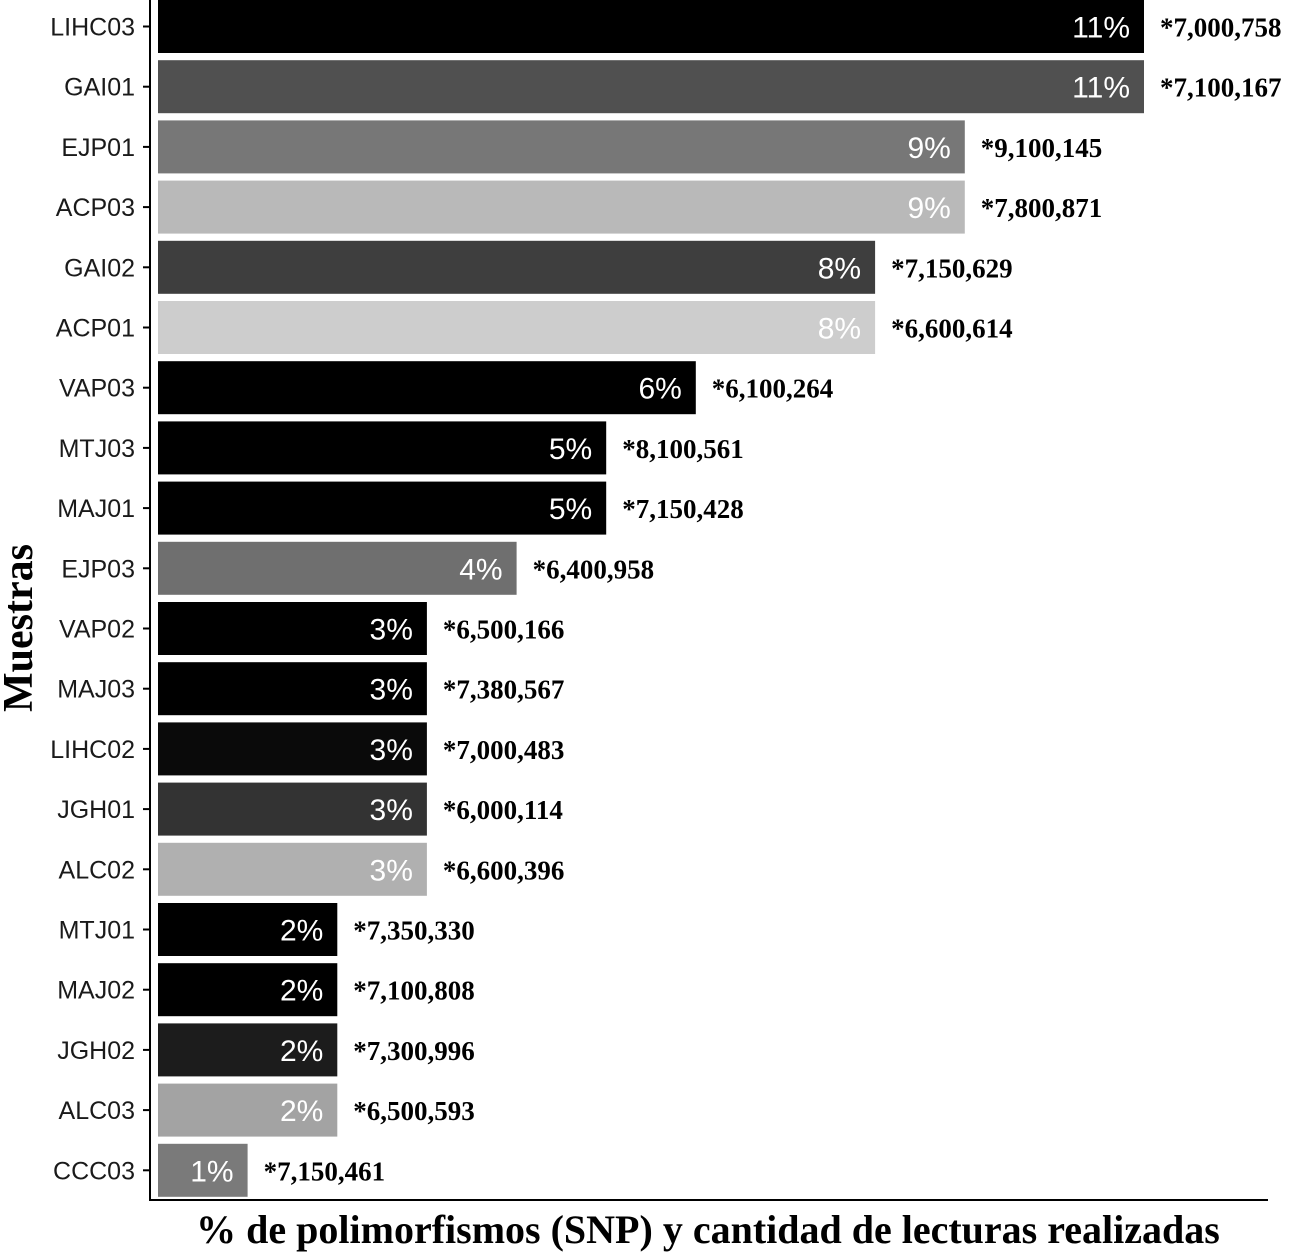 The image size is (1293, 1255). What do you see at coordinates (683, 509) in the screenshot?
I see `reads-label: *7,150,428` at bounding box center [683, 509].